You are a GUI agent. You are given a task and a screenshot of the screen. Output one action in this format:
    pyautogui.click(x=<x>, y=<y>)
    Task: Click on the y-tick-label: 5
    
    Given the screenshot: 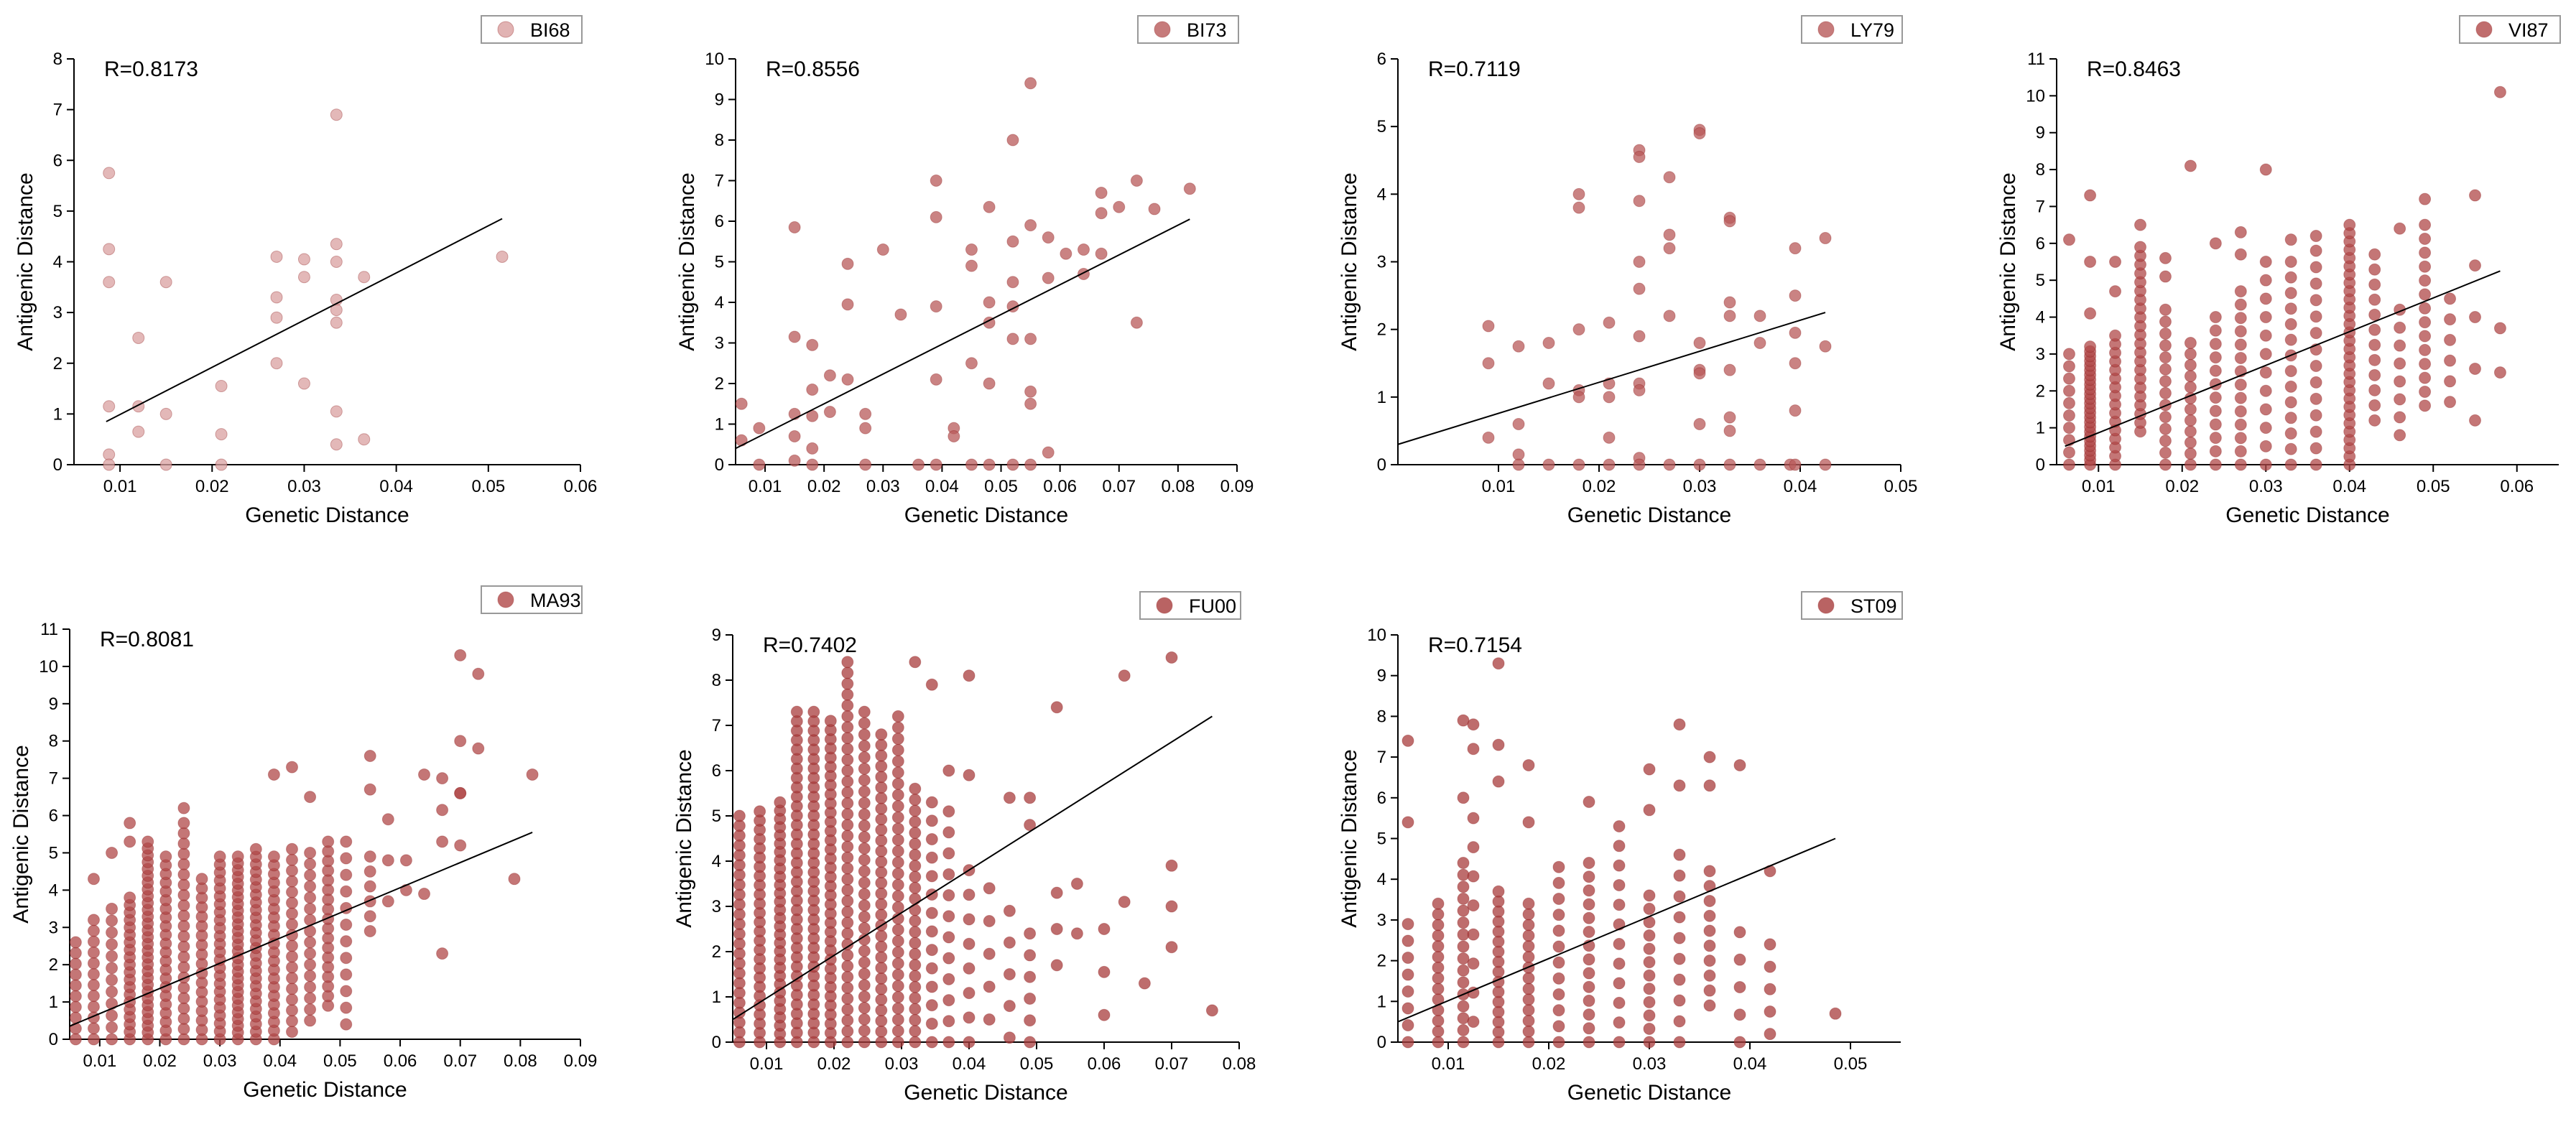 What is the action you would take?
    pyautogui.click(x=2040, y=280)
    